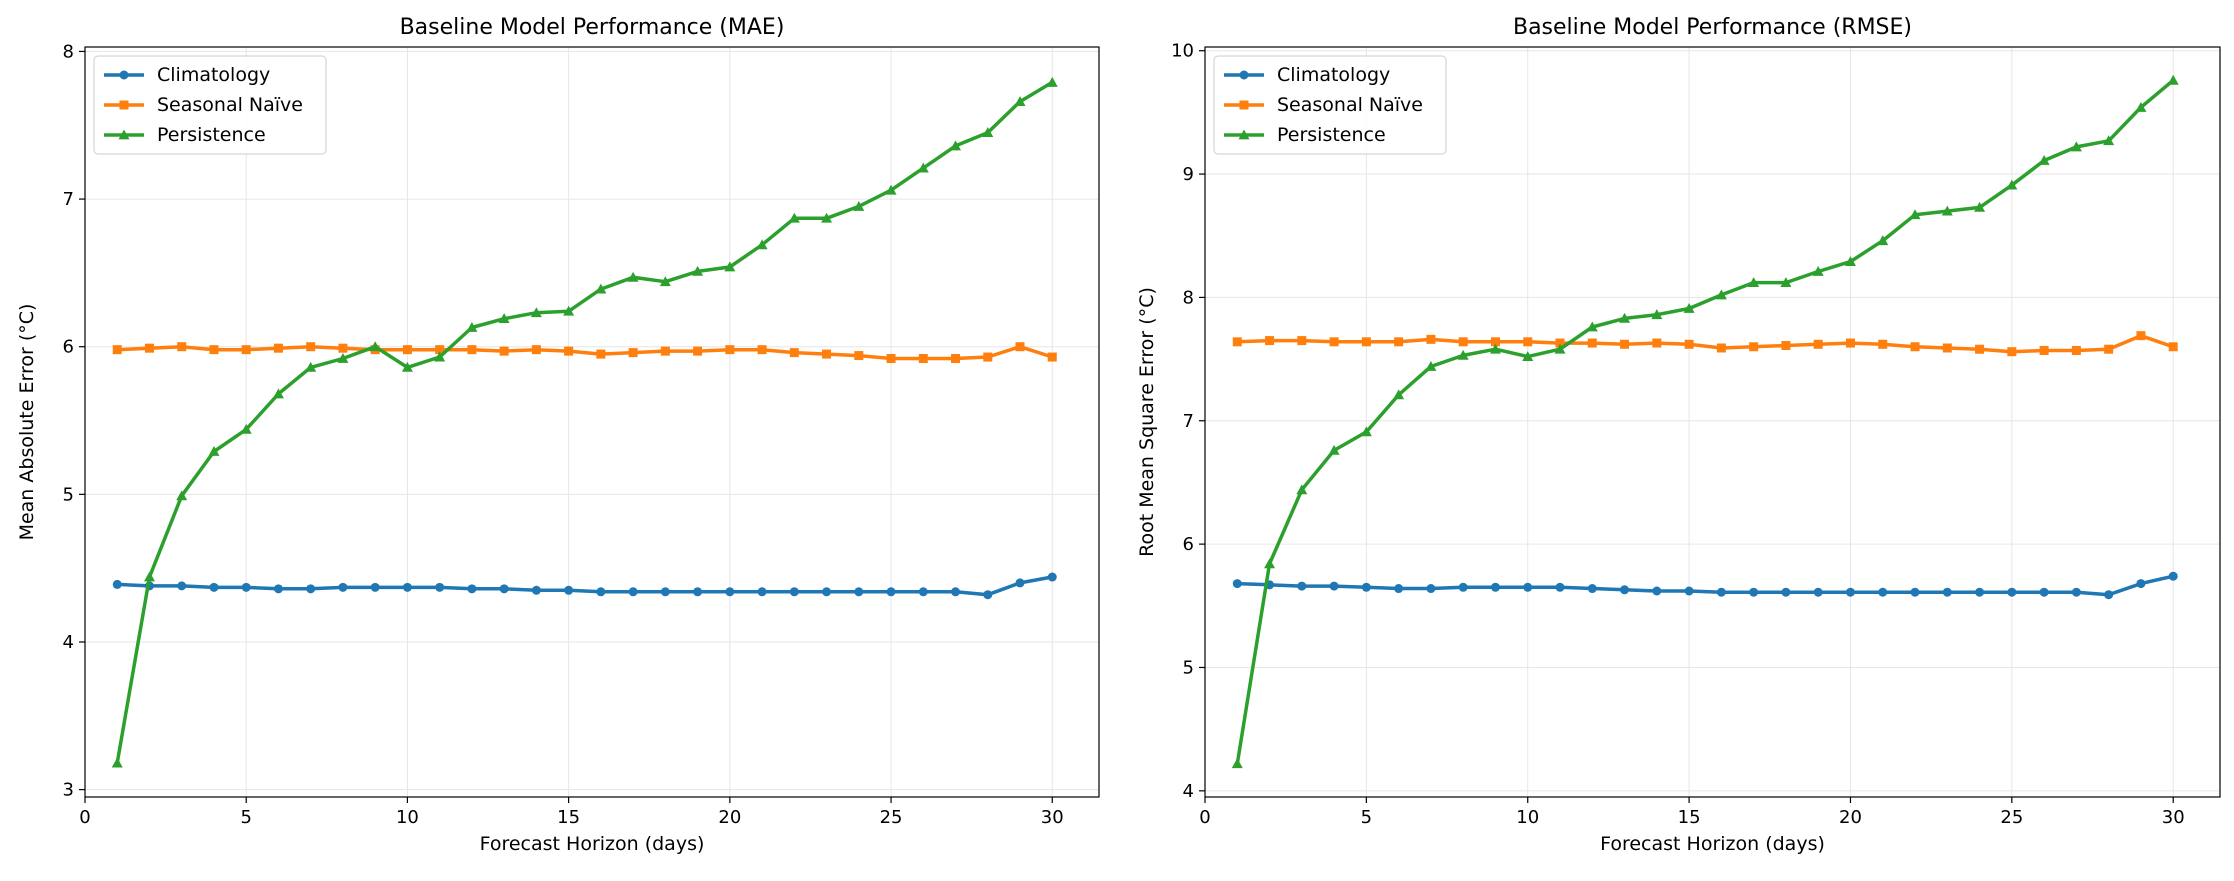  What do you see at coordinates (27, 422) in the screenshot?
I see `y-axis-label: Mean Absolute Error (°C)` at bounding box center [27, 422].